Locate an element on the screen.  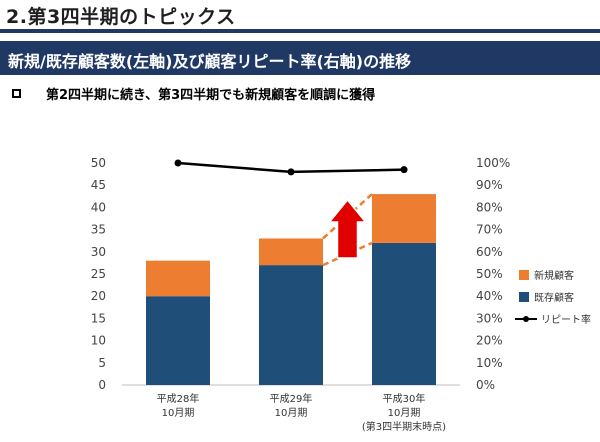
right-tick-label: 20% is located at coordinates (489, 341).